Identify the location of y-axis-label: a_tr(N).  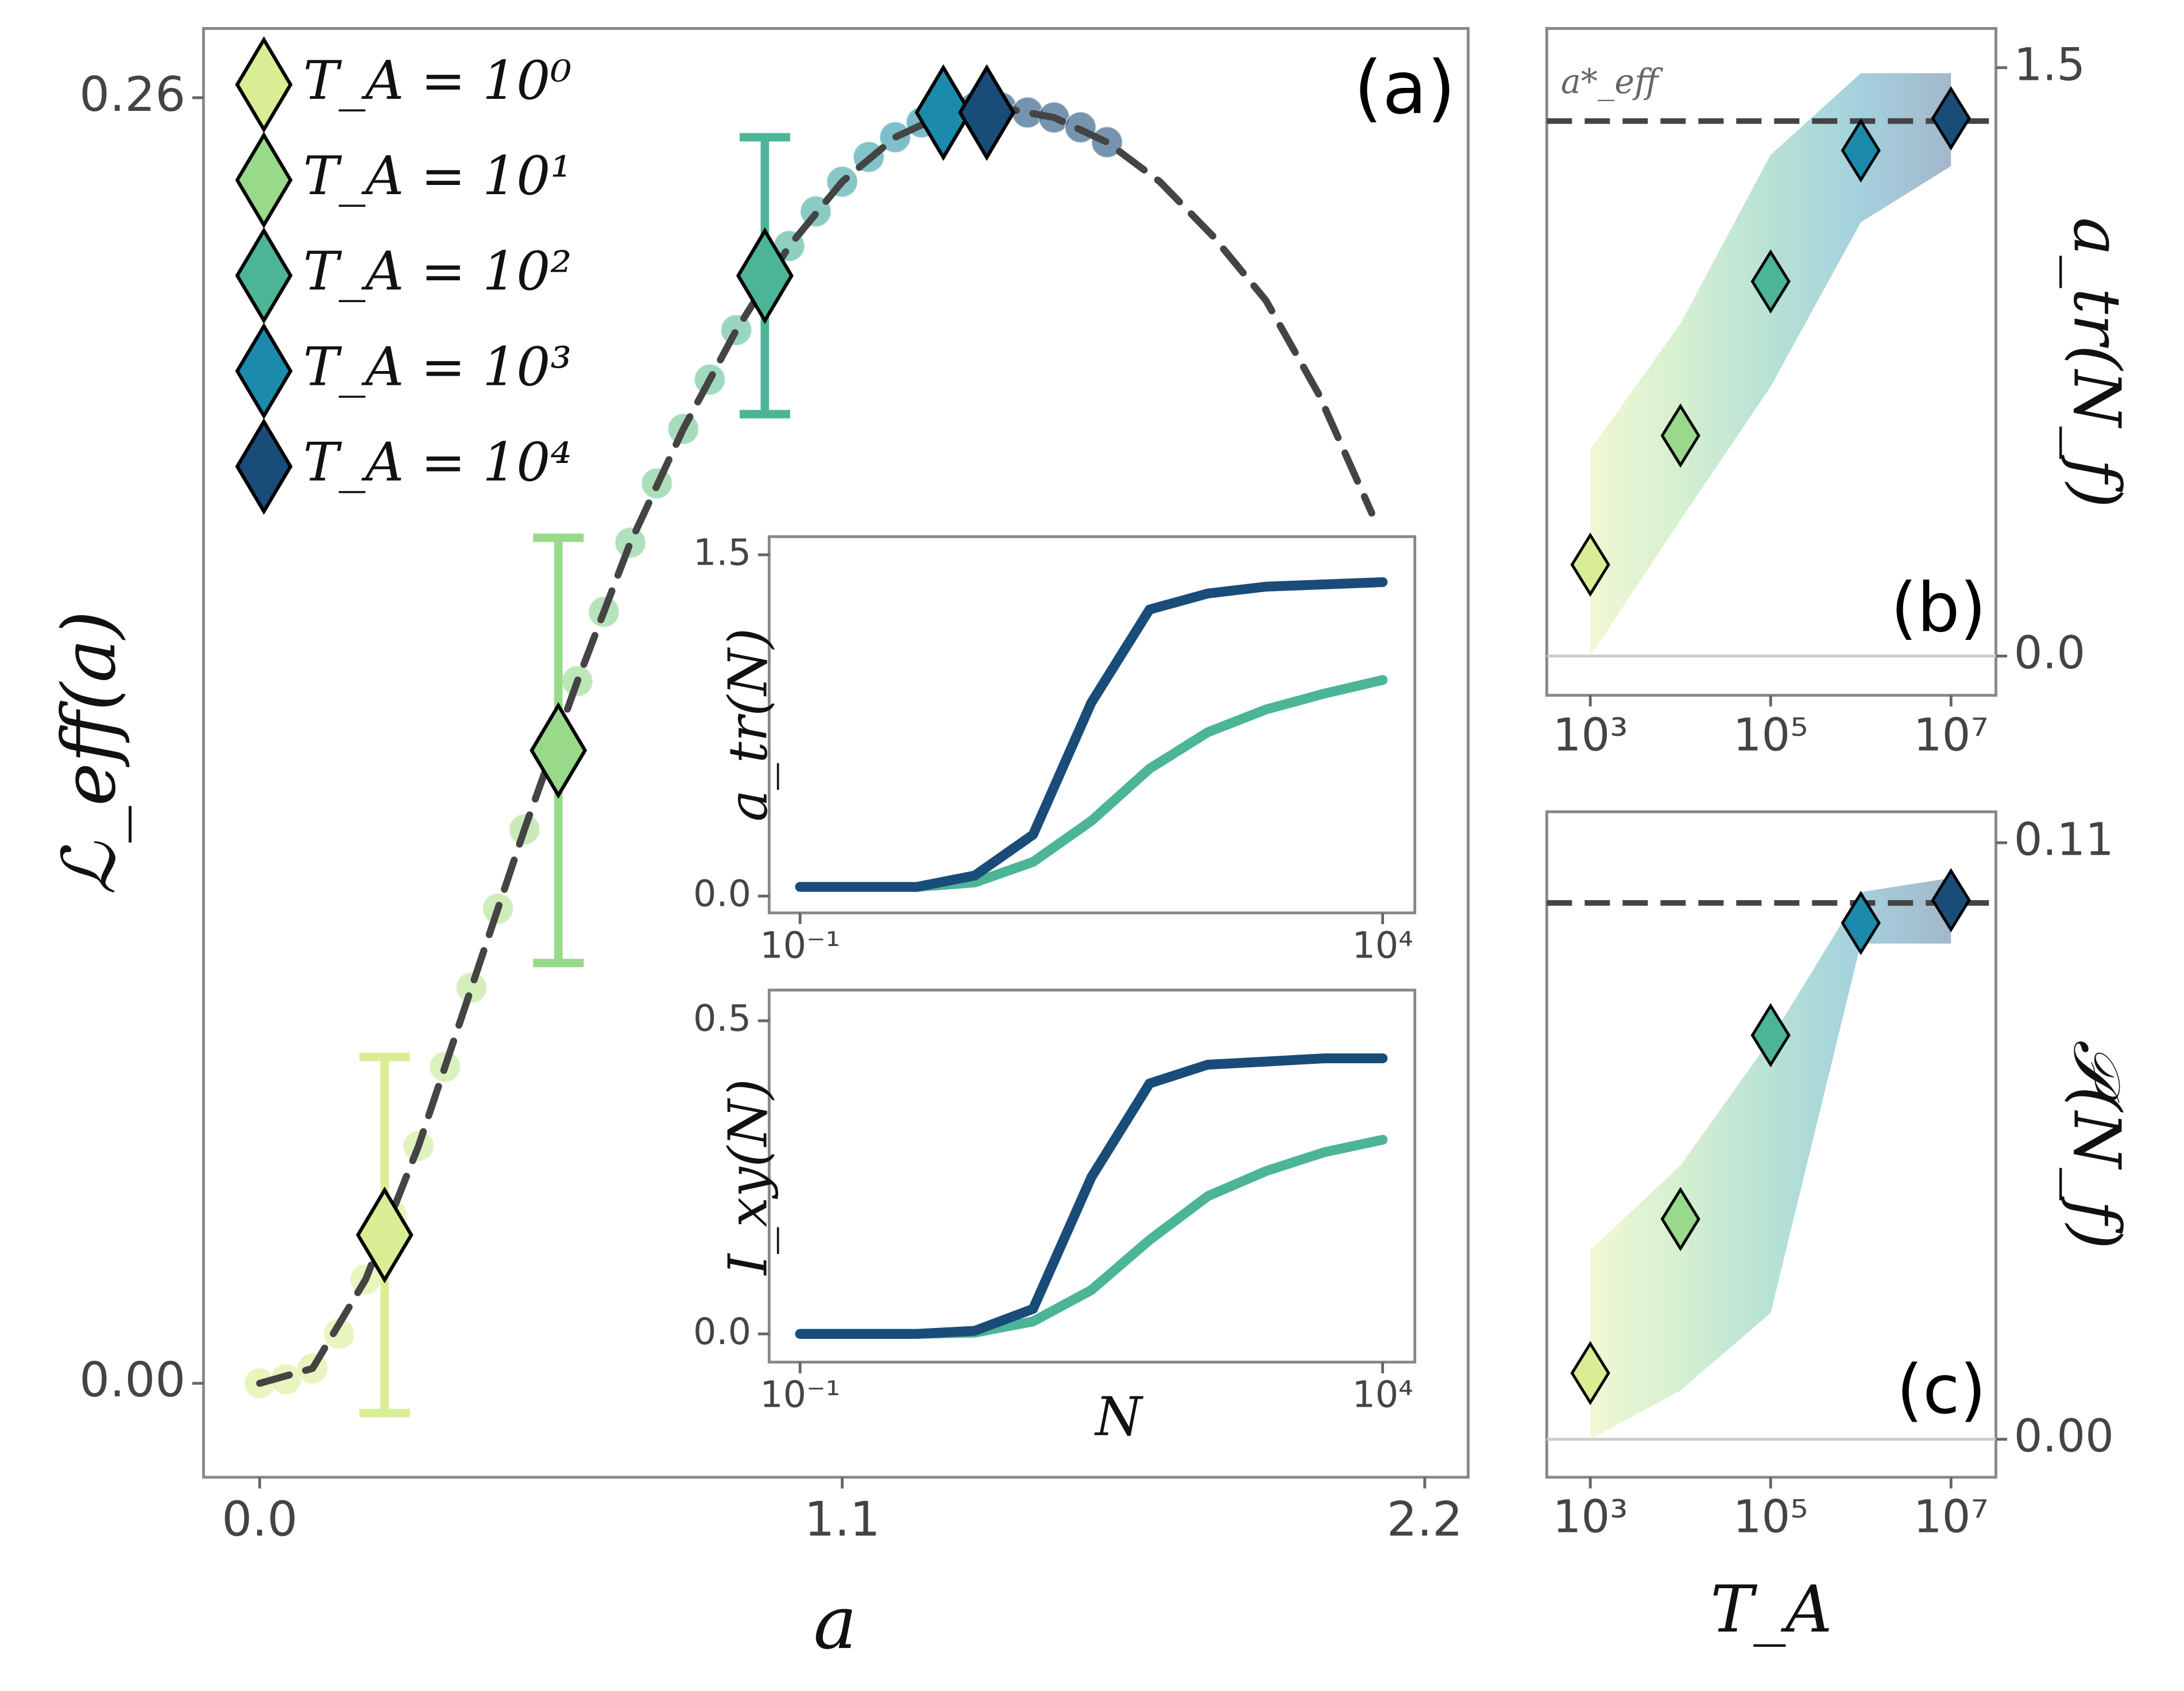
(748, 724).